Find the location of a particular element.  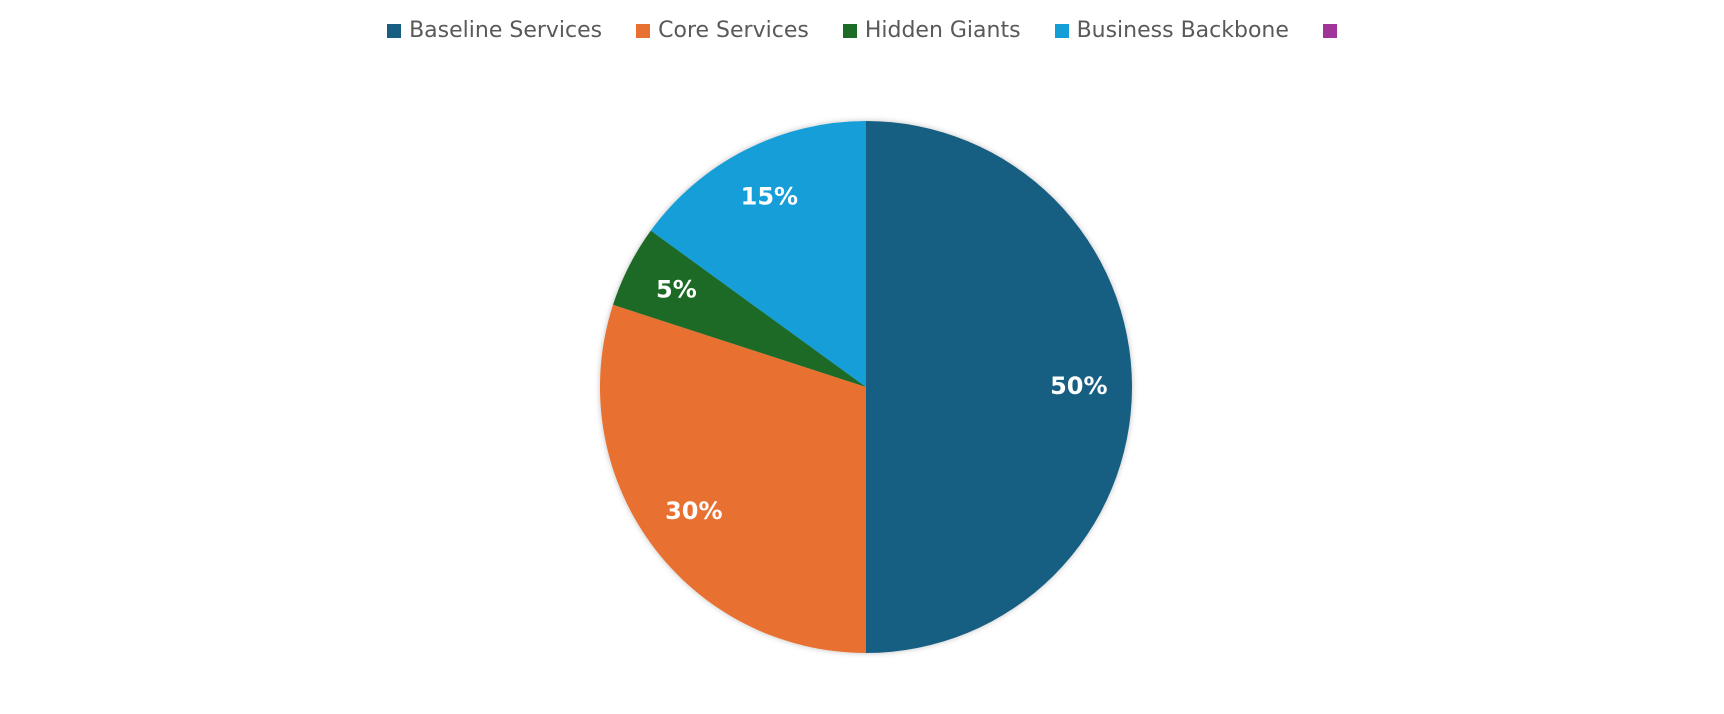

data-label: 5% is located at coordinates (676, 289).